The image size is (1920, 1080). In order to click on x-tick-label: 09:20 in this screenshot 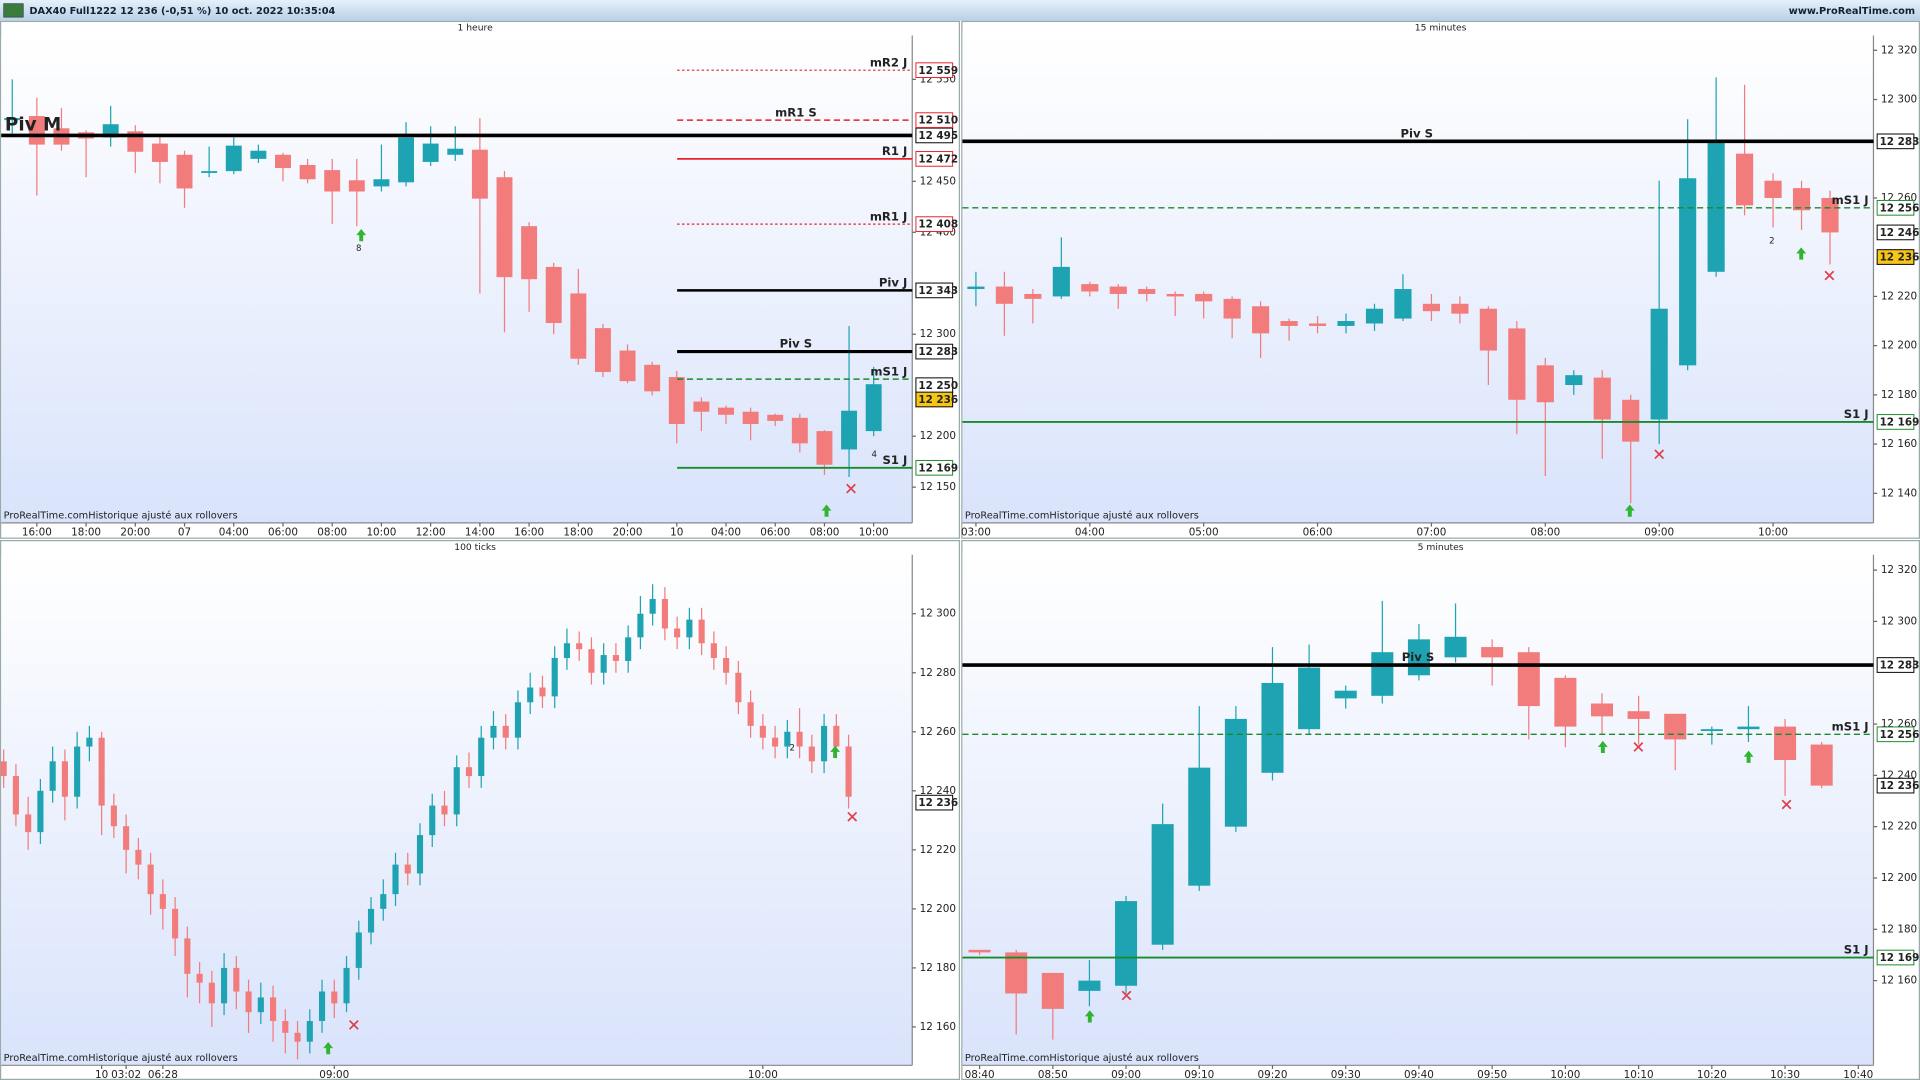, I will do `click(1273, 1074)`.